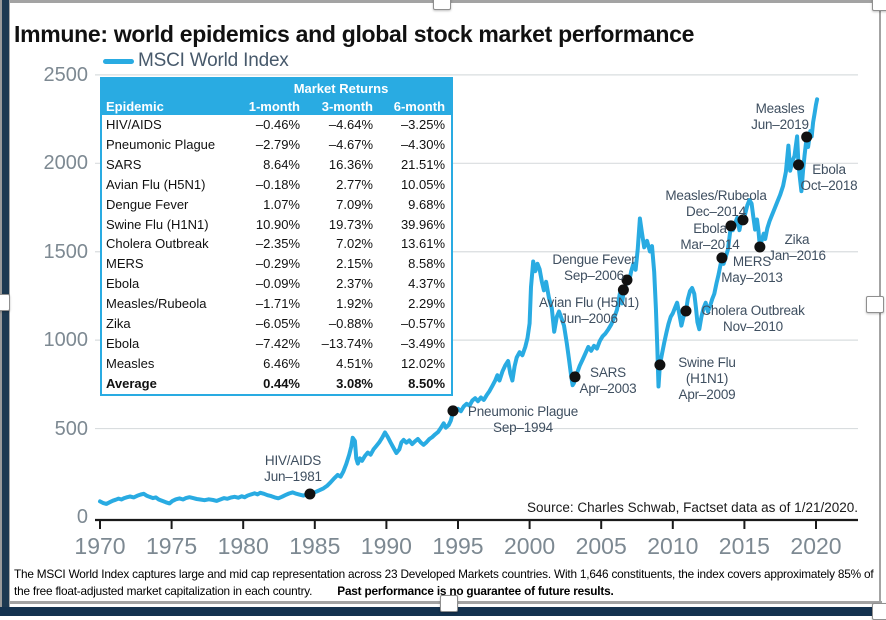 The height and width of the screenshot is (620, 886). Describe the element at coordinates (277, 264) in the screenshot. I see `return-cell: –0.29%` at that location.